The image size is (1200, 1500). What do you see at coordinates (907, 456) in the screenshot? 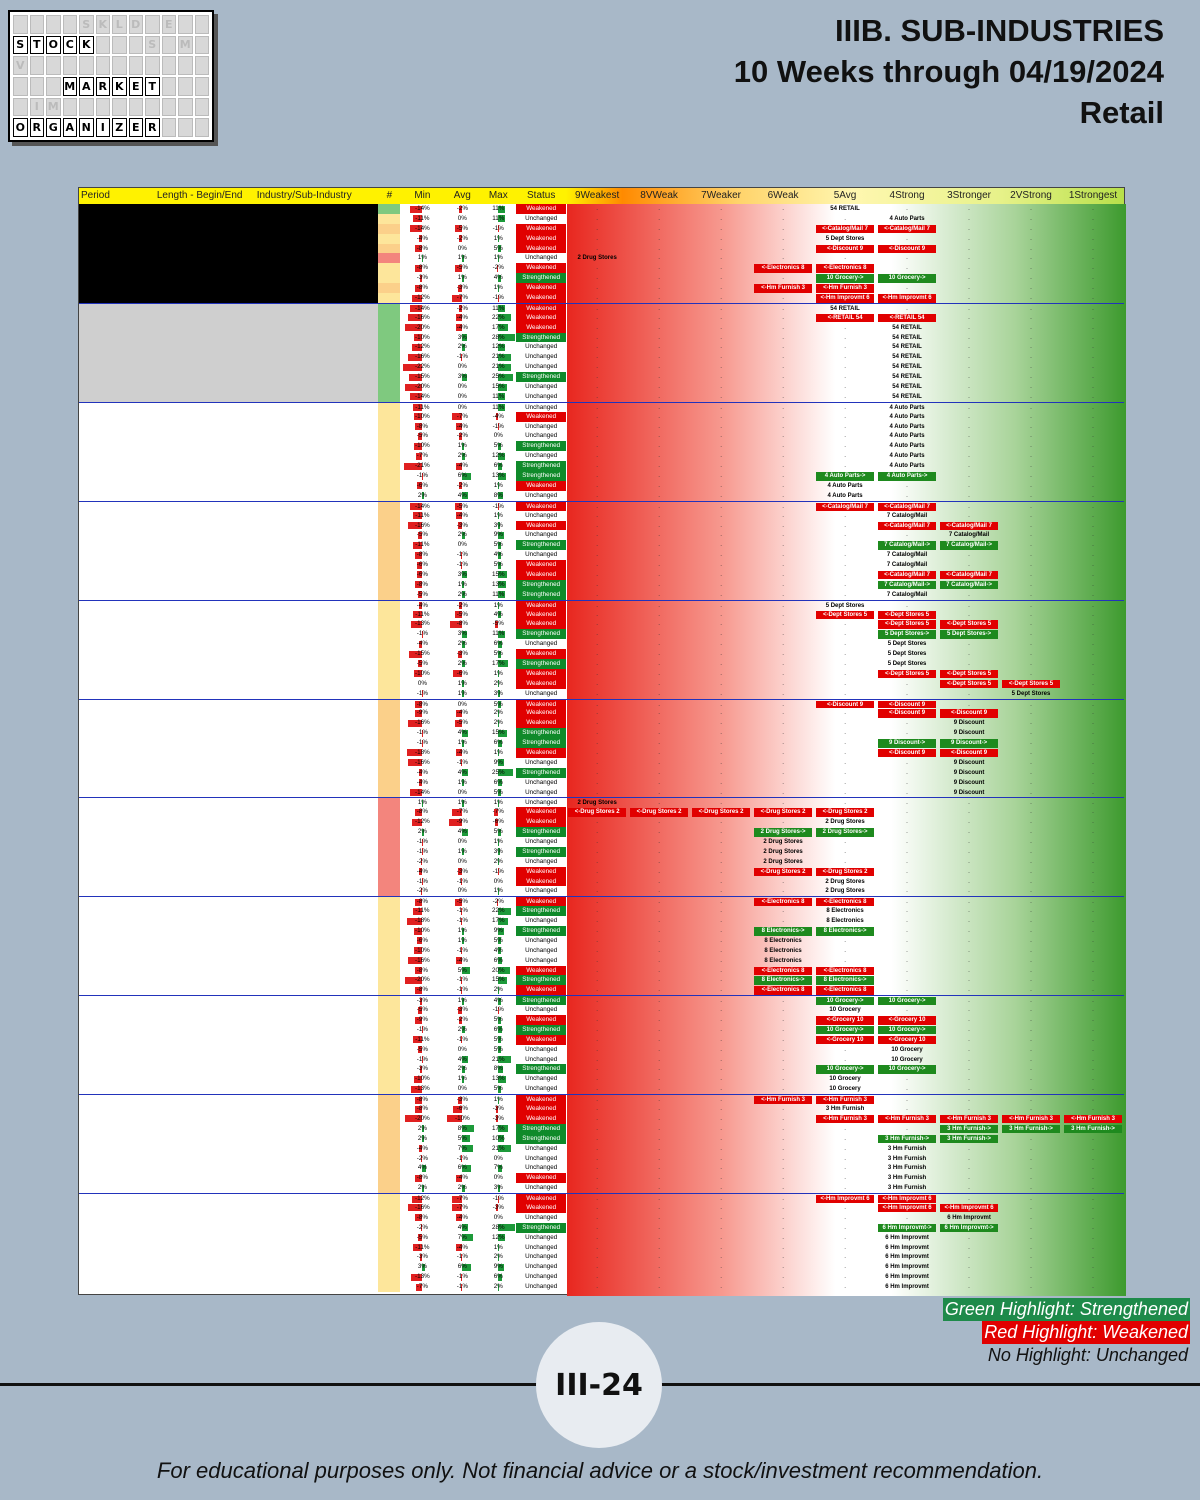
I see `ranking-tag: 4 Auto Parts` at bounding box center [907, 456].